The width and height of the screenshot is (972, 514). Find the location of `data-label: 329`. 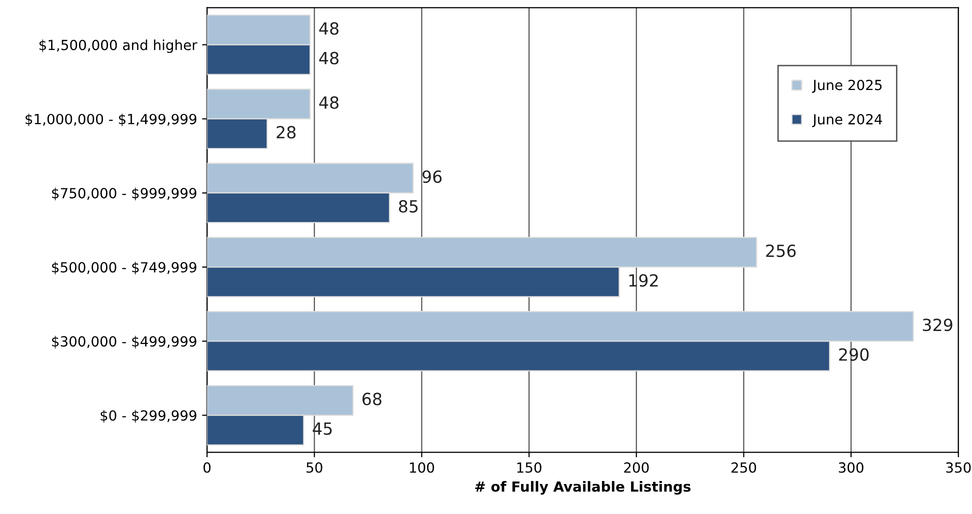

data-label: 329 is located at coordinates (937, 325).